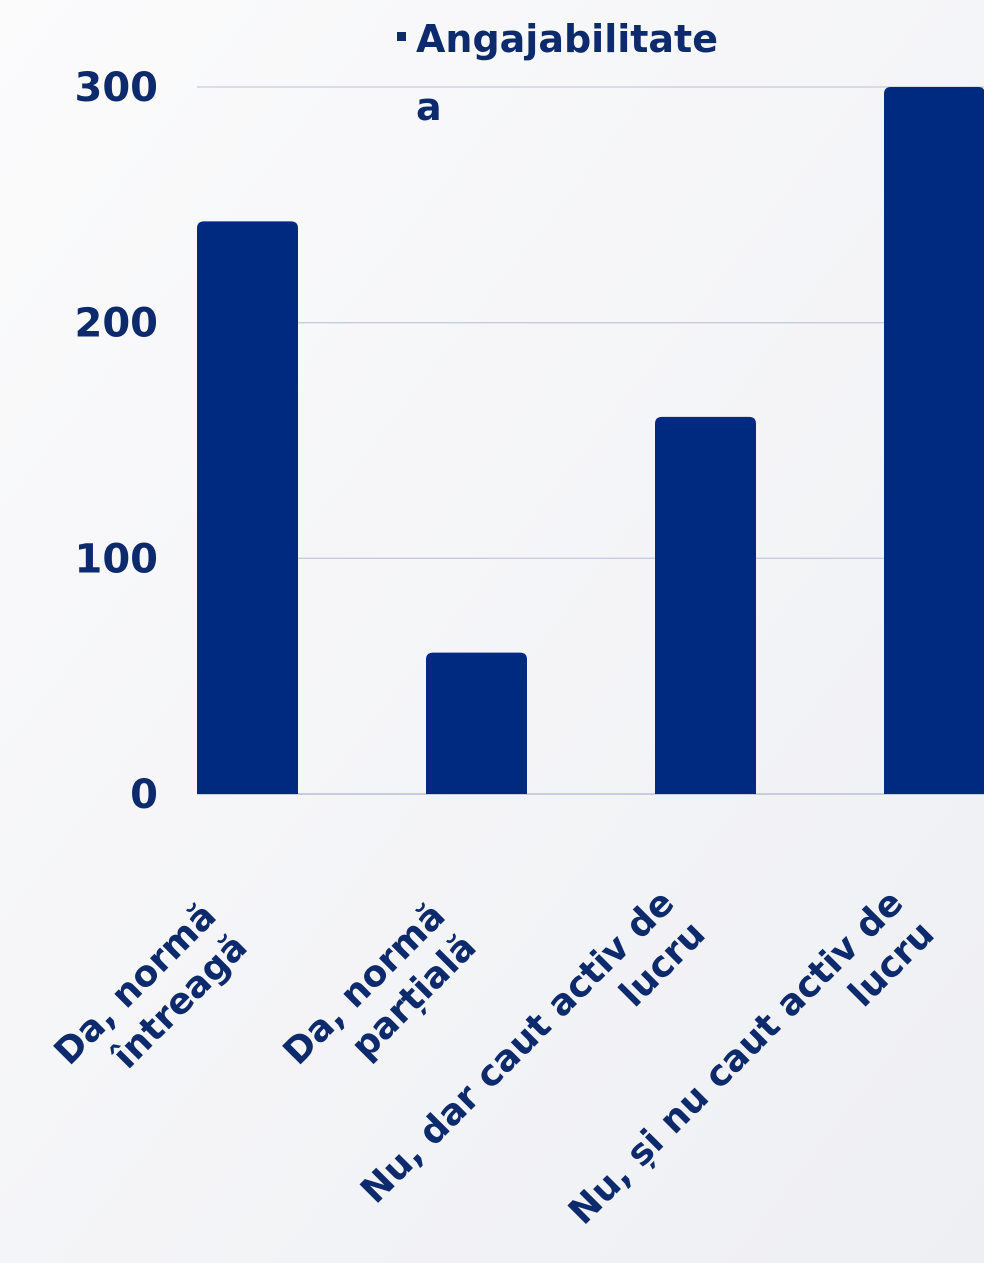 This screenshot has width=984, height=1263. Describe the element at coordinates (401, 36) in the screenshot. I see `legend-swatch` at that location.